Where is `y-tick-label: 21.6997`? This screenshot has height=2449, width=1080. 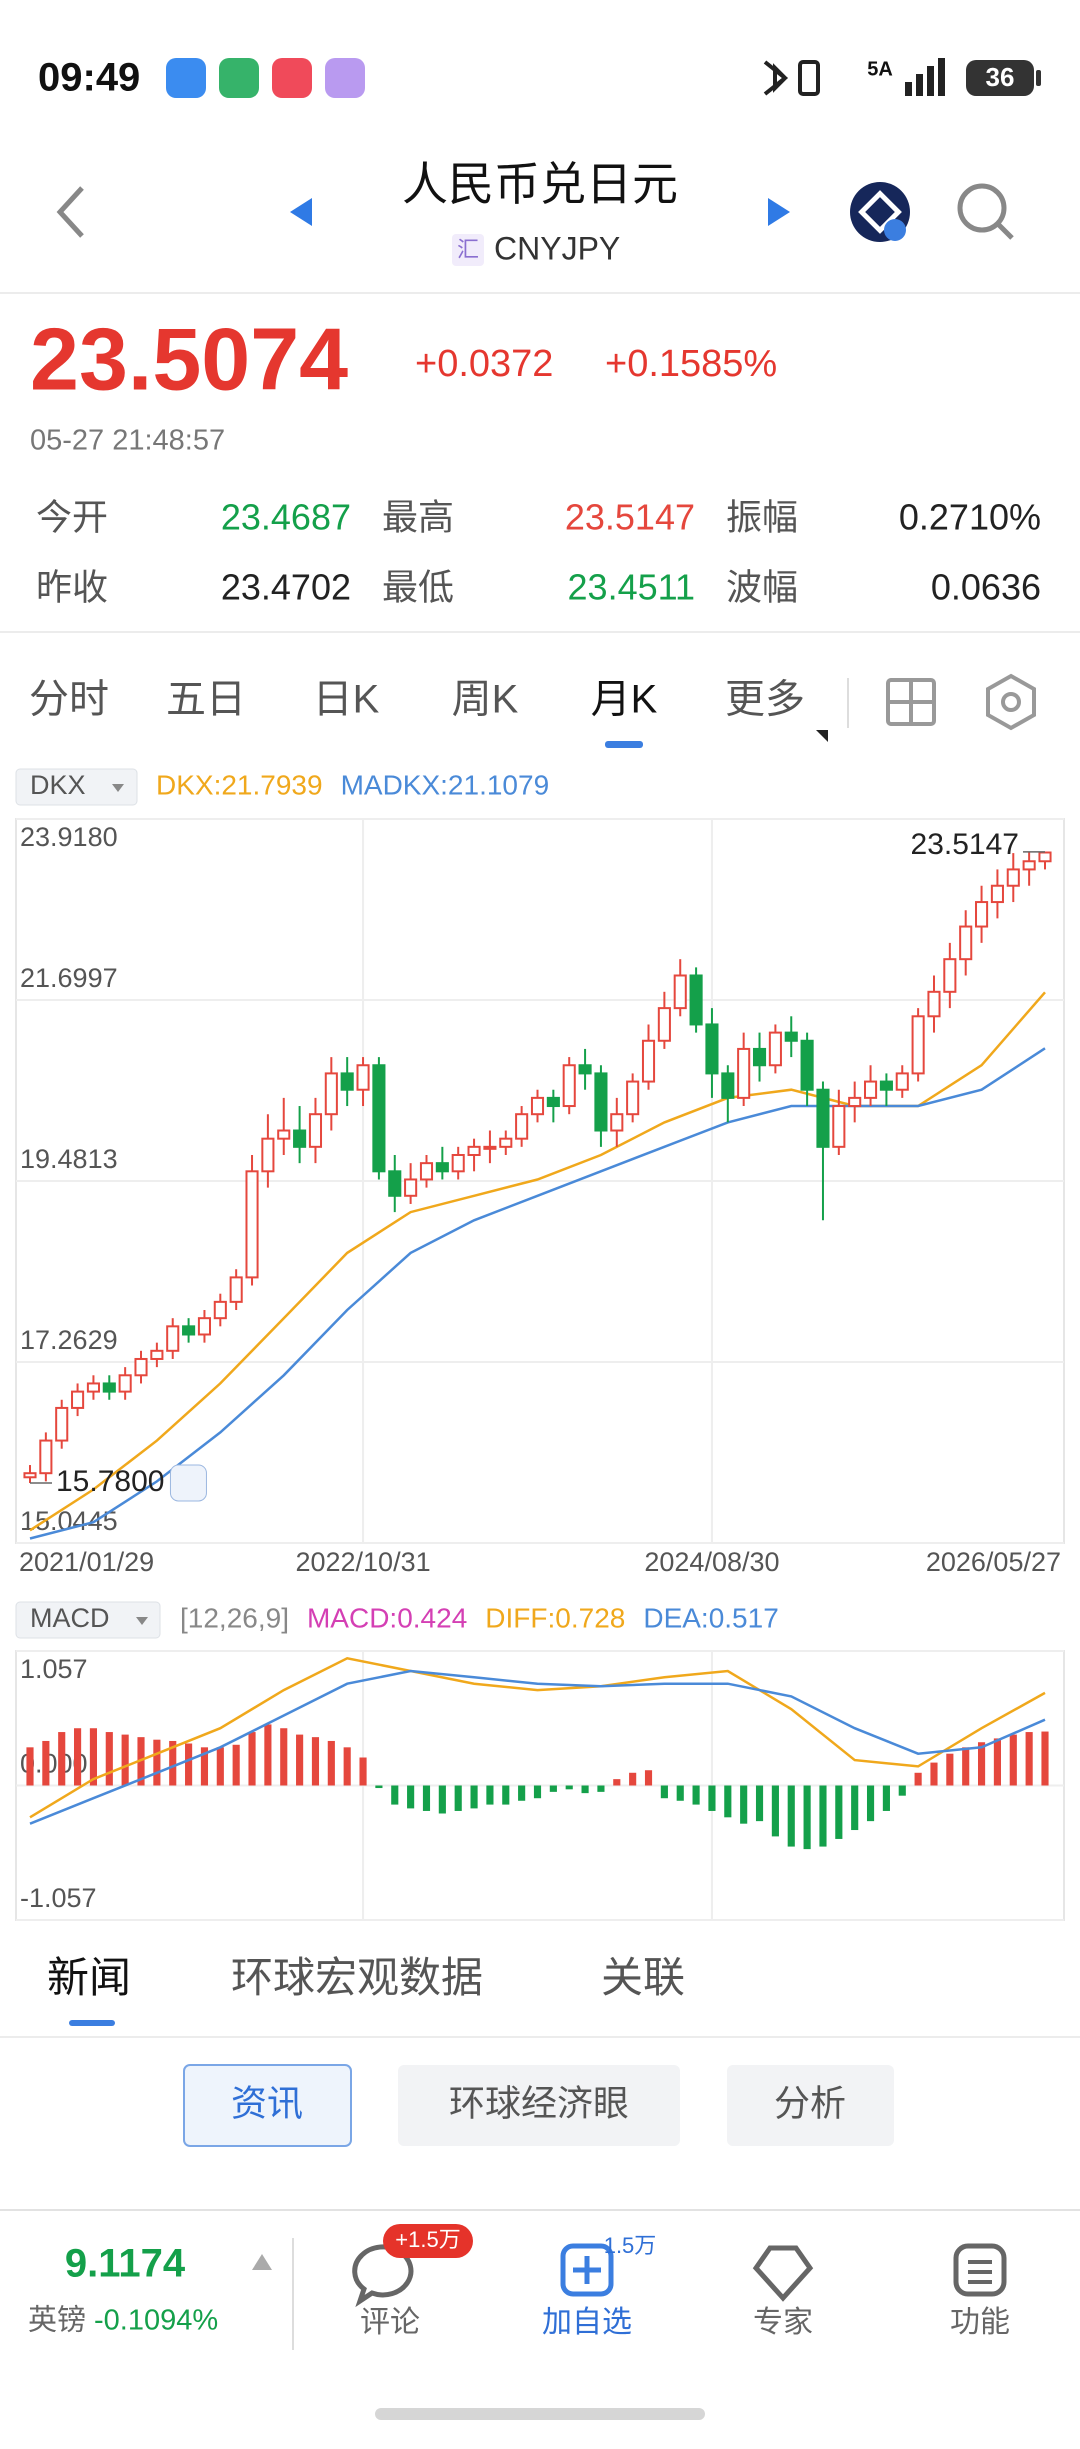
y-tick-label: 21.6997 is located at coordinates (69, 978).